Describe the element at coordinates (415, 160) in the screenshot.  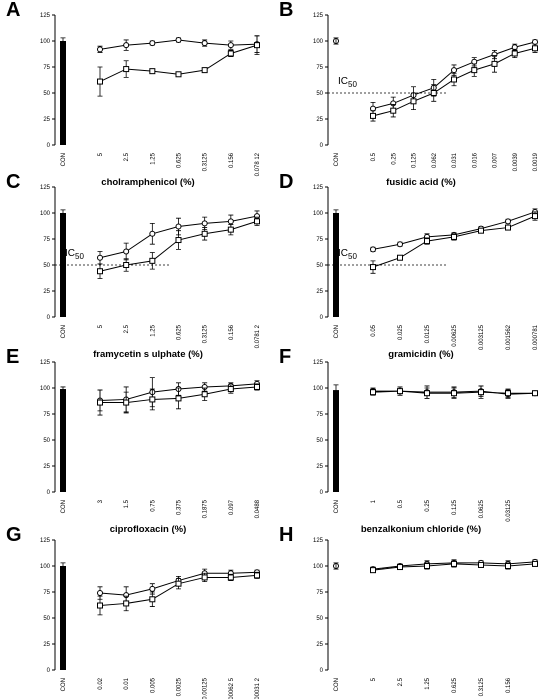
I see `x-tick-label: 0.125` at that location.